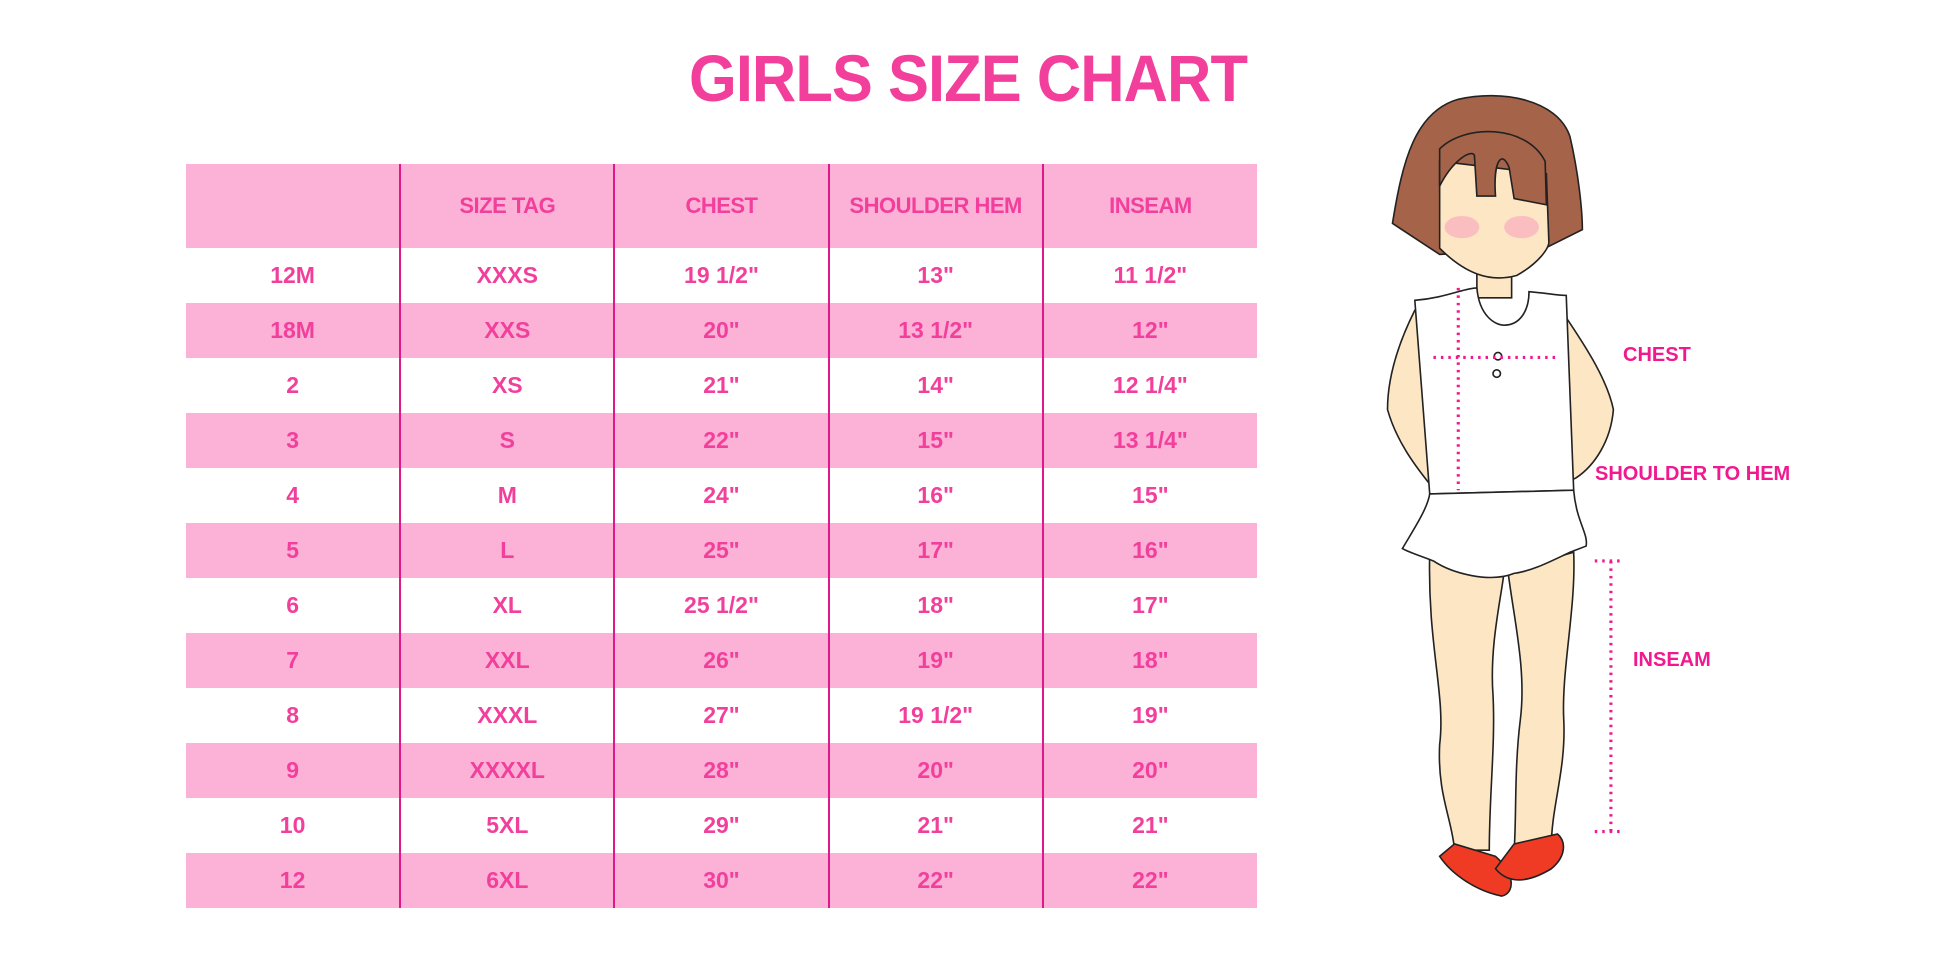 Image resolution: width=1946 pixels, height=973 pixels. I want to click on table-row: 12 6XL 30" 22" 22", so click(721, 880).